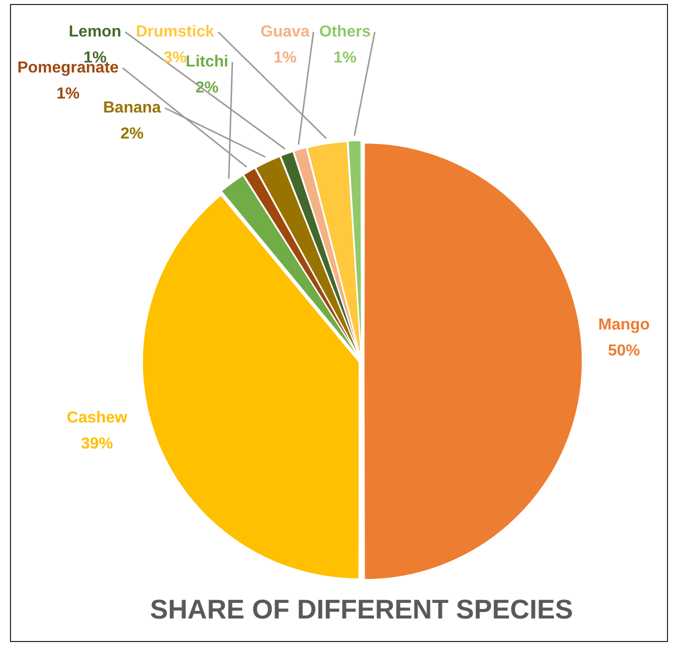 The image size is (683, 645). Describe the element at coordinates (207, 61) in the screenshot. I see `slice-label: Litchi` at that location.